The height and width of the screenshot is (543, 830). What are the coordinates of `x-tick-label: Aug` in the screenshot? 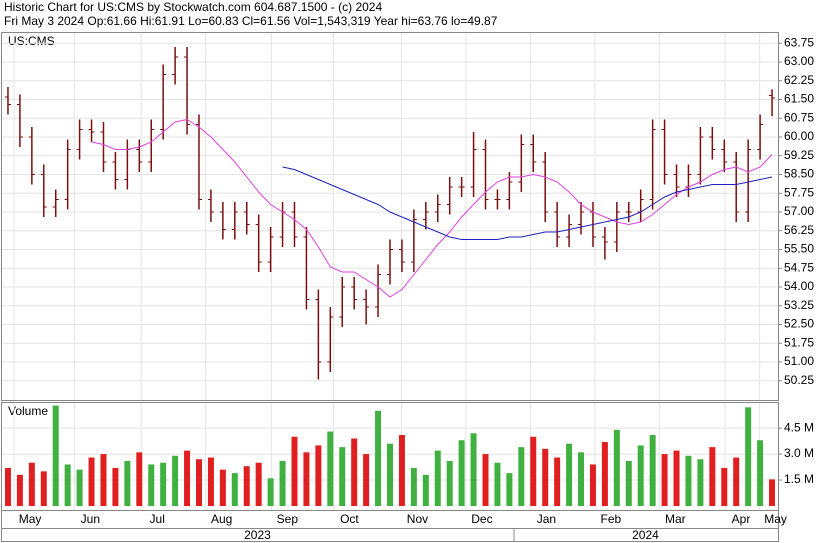 It's located at (221, 519).